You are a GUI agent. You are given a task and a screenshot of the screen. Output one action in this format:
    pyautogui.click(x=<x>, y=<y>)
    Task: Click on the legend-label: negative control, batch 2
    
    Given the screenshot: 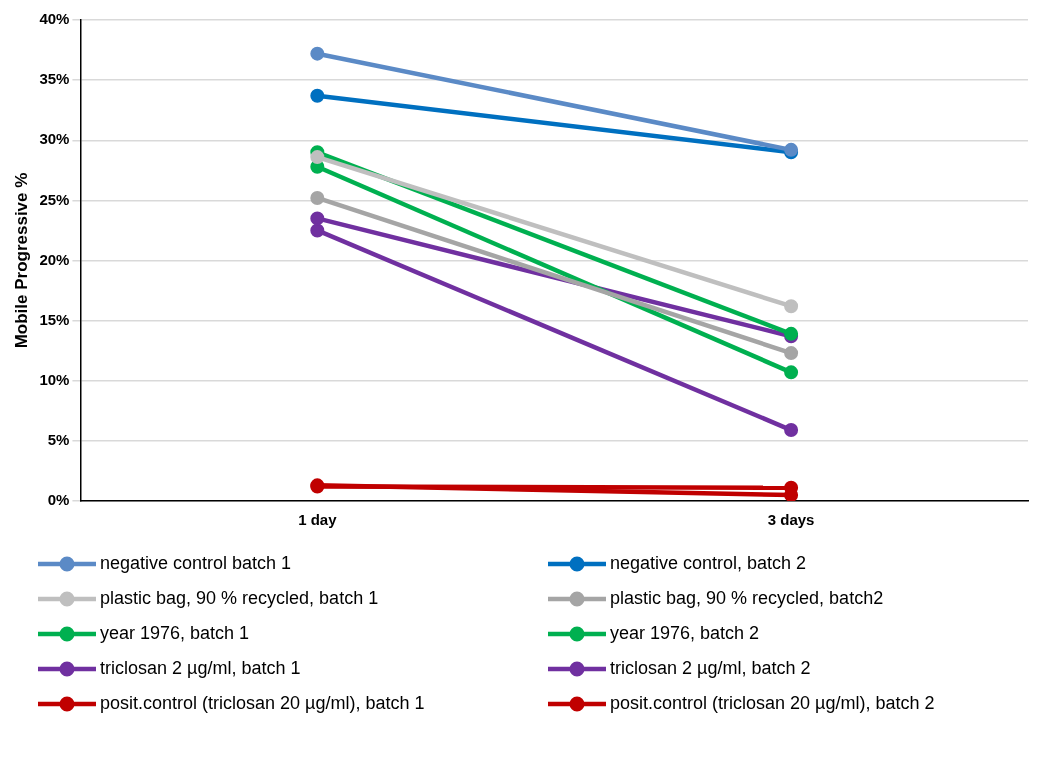 What is the action you would take?
    pyautogui.click(x=708, y=563)
    